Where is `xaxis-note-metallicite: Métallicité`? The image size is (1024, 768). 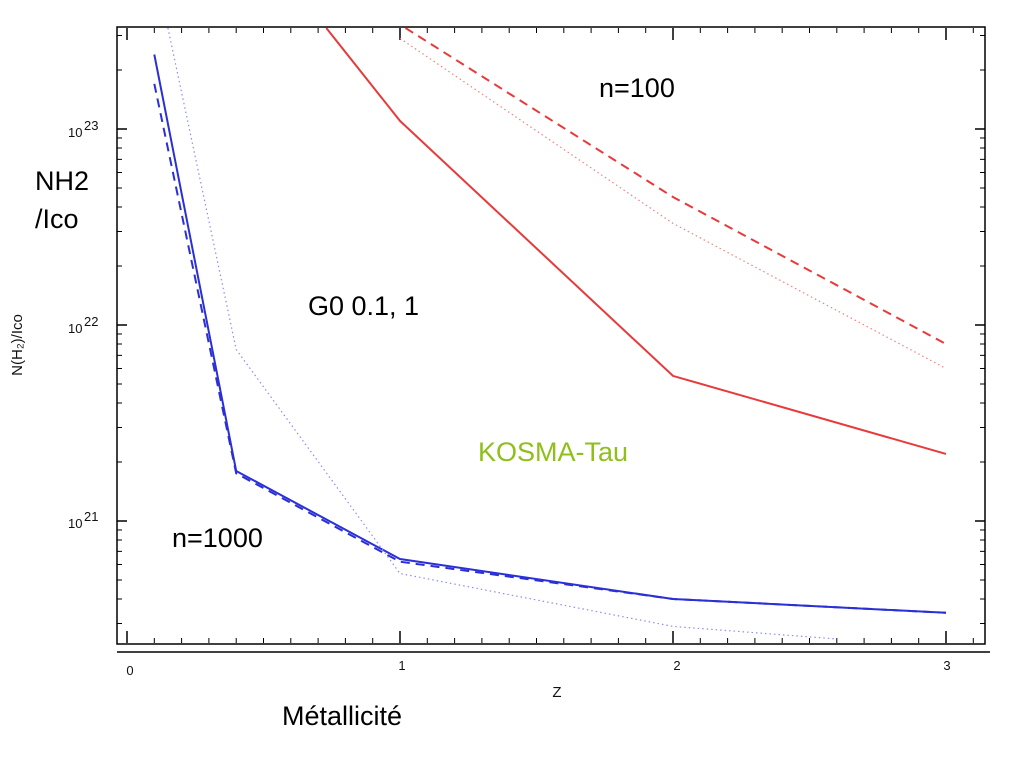 xaxis-note-metallicite: Métallicité is located at coordinates (342, 716).